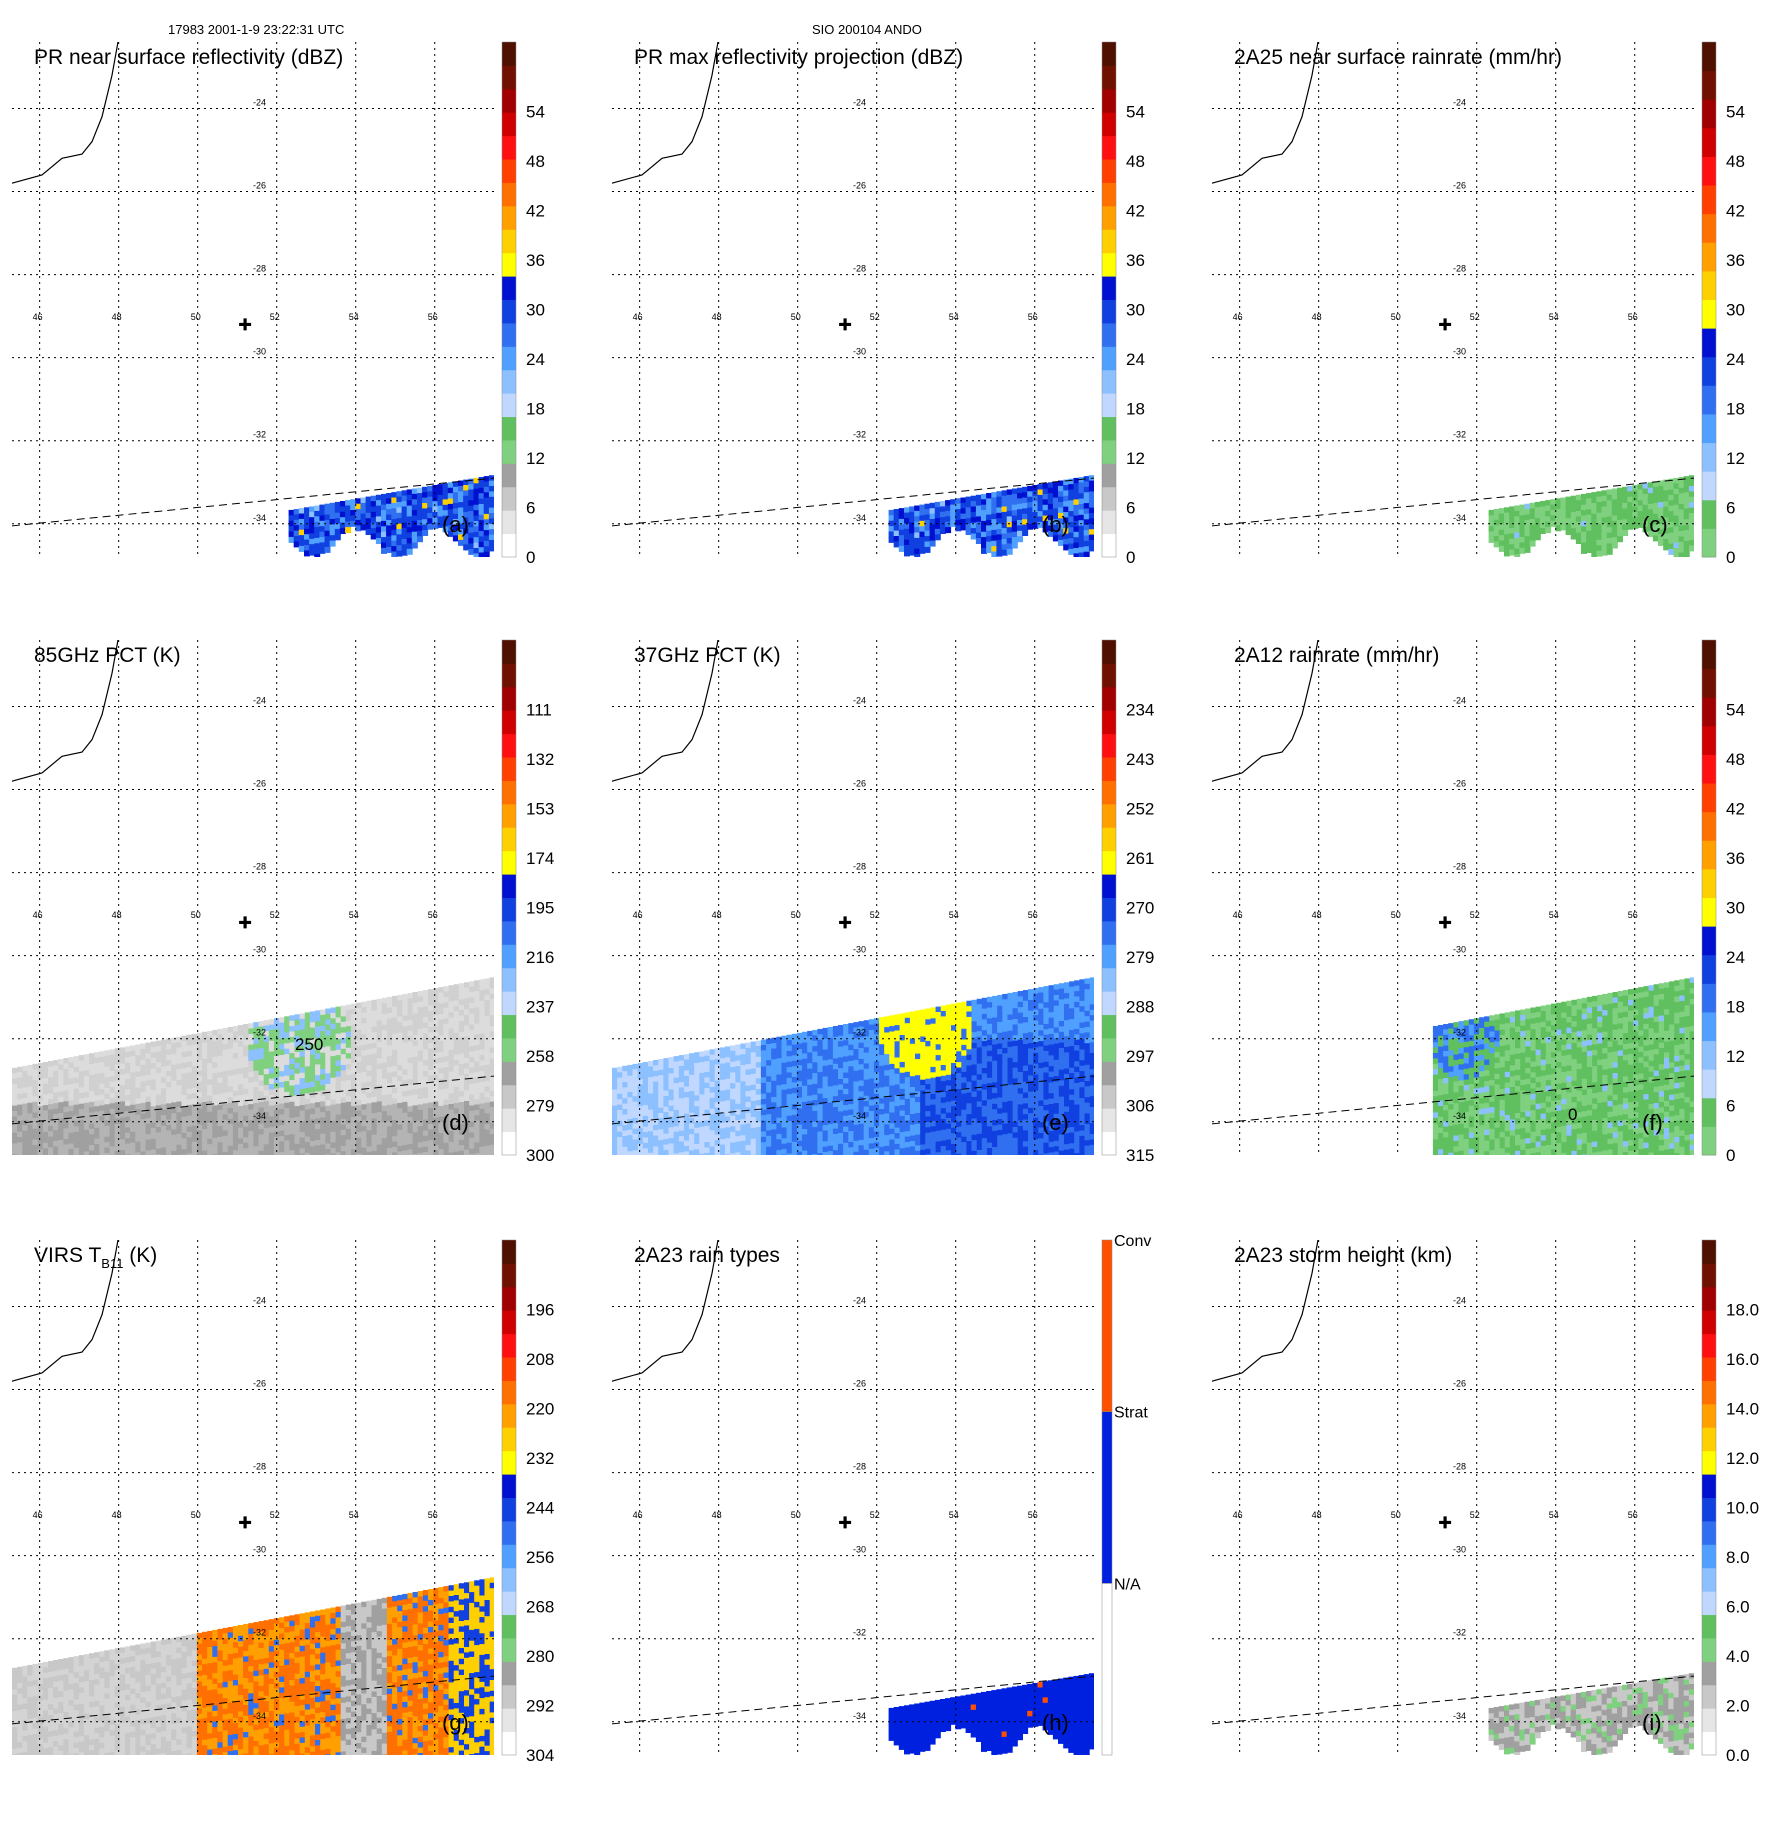 The width and height of the screenshot is (1771, 1830). What do you see at coordinates (1652, 1722) in the screenshot?
I see `panel-label: (i)` at bounding box center [1652, 1722].